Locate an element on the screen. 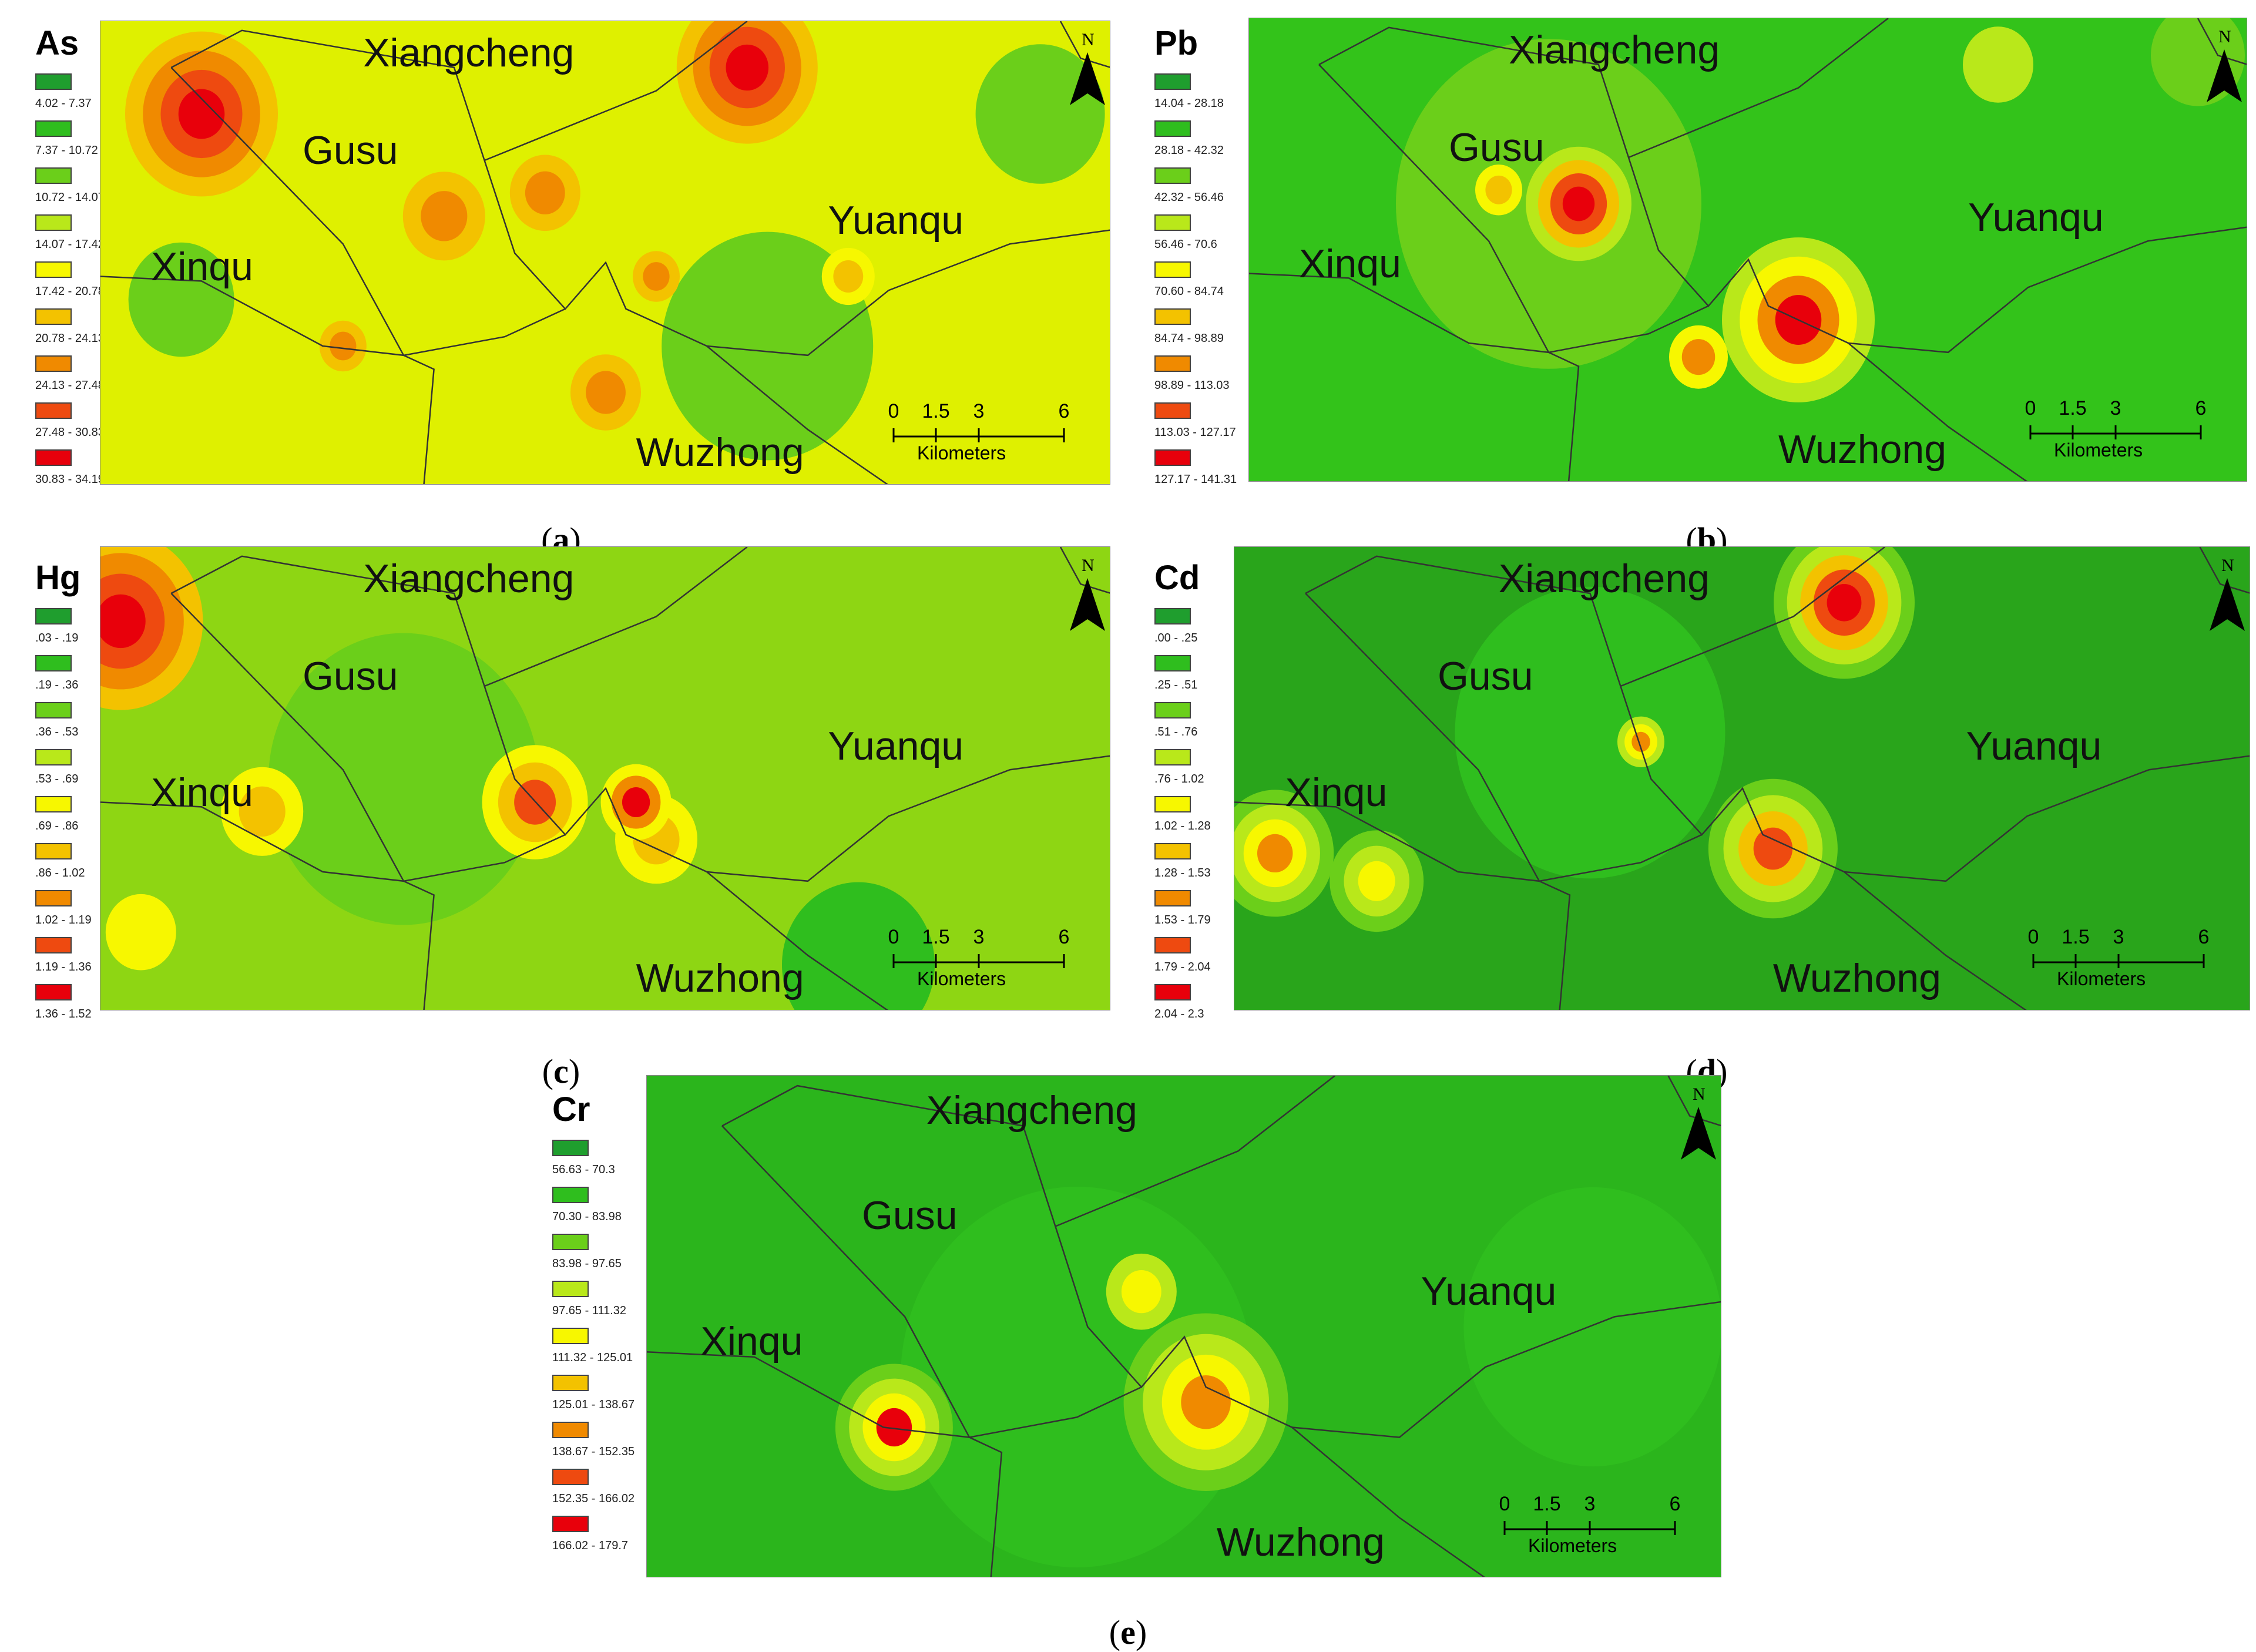  legend-range-label: 24.13 - 27.48 is located at coordinates (70, 385).